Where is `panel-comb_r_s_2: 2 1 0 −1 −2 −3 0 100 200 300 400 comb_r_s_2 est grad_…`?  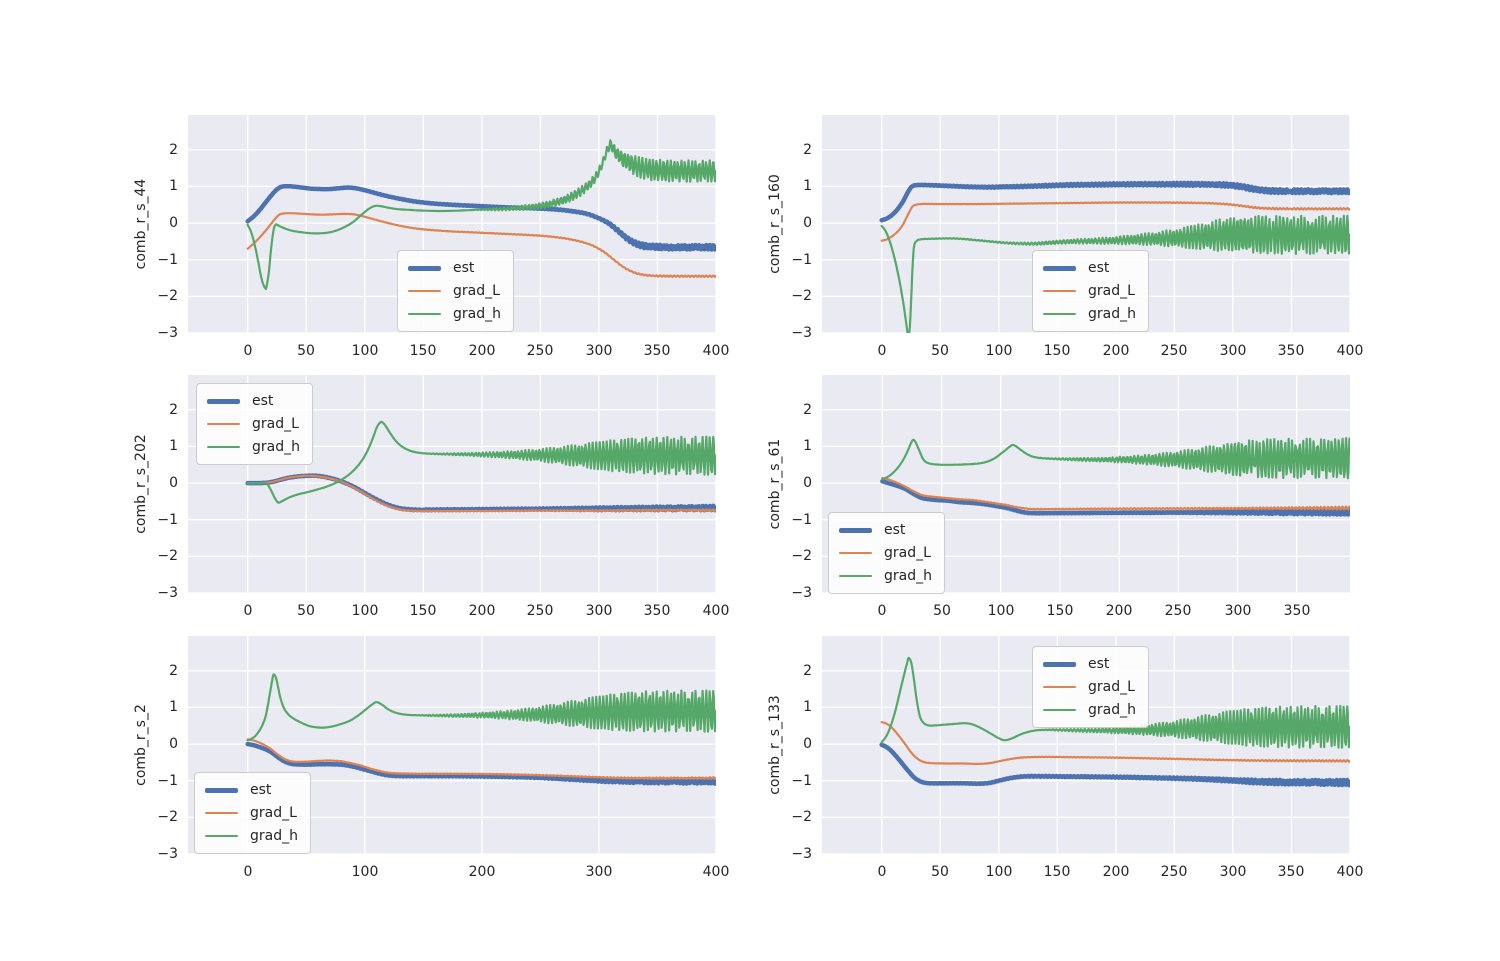
panel-comb_r_s_2: 2 1 0 −1 −2 −3 0 100 200 300 400 comb_r_s_2 est grad_… is located at coordinates (431, 758).